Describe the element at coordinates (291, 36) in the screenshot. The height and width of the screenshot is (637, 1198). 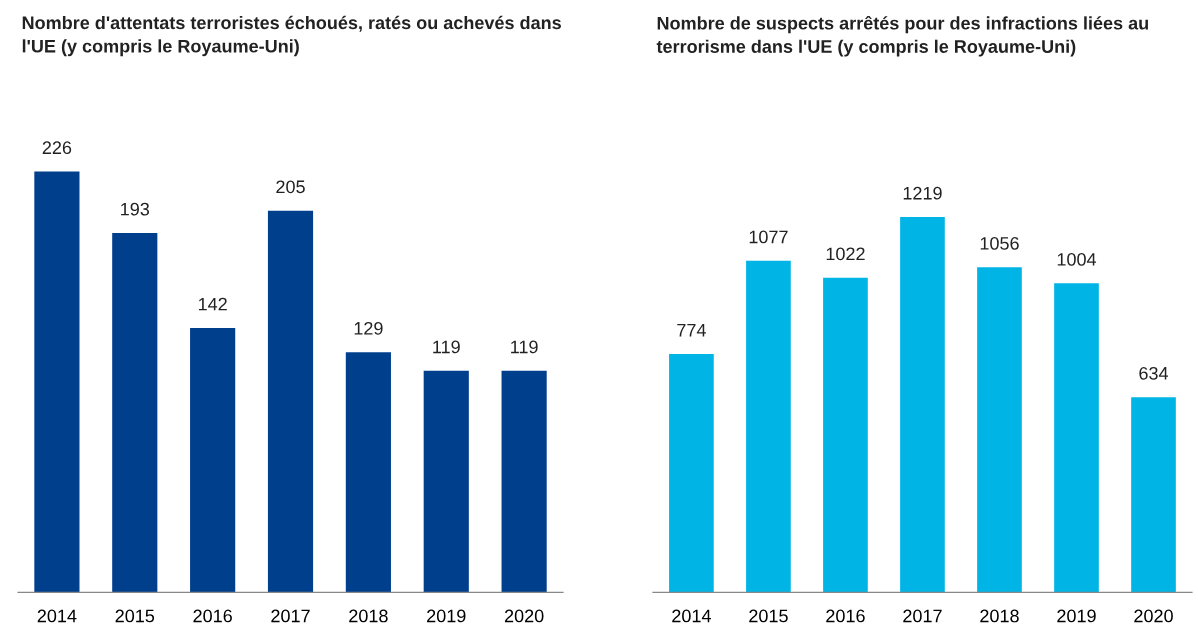
I see `chart-title: Nombre d'attentats terroristes échoués, ratés ou achevés dans l'UE (y compris le Royaume-Uni)` at that location.